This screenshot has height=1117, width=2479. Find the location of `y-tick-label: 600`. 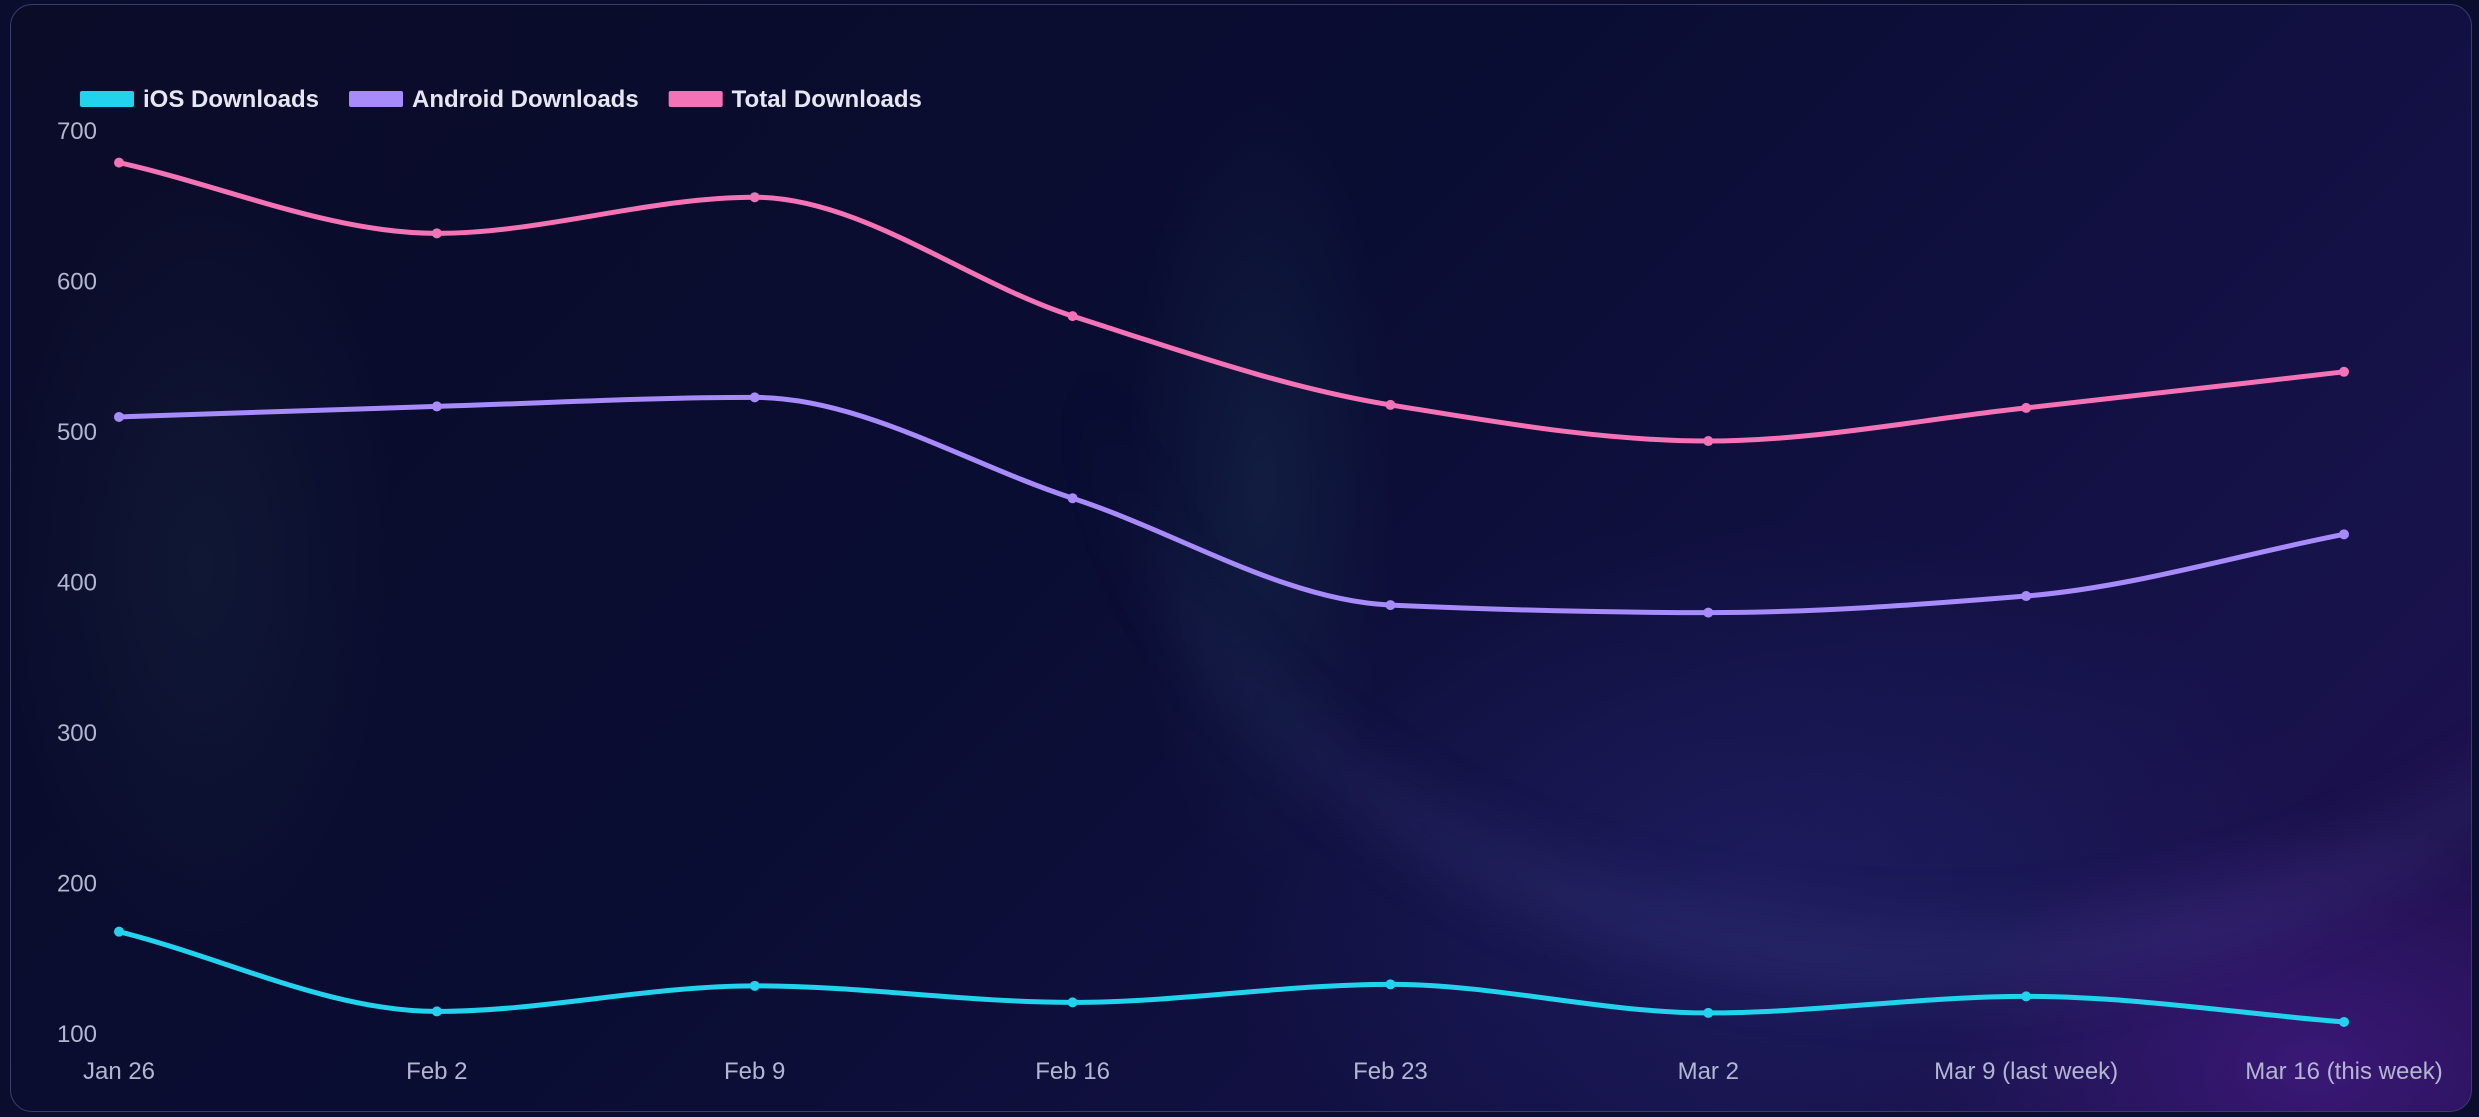

y-tick-label: 600 is located at coordinates (77, 282).